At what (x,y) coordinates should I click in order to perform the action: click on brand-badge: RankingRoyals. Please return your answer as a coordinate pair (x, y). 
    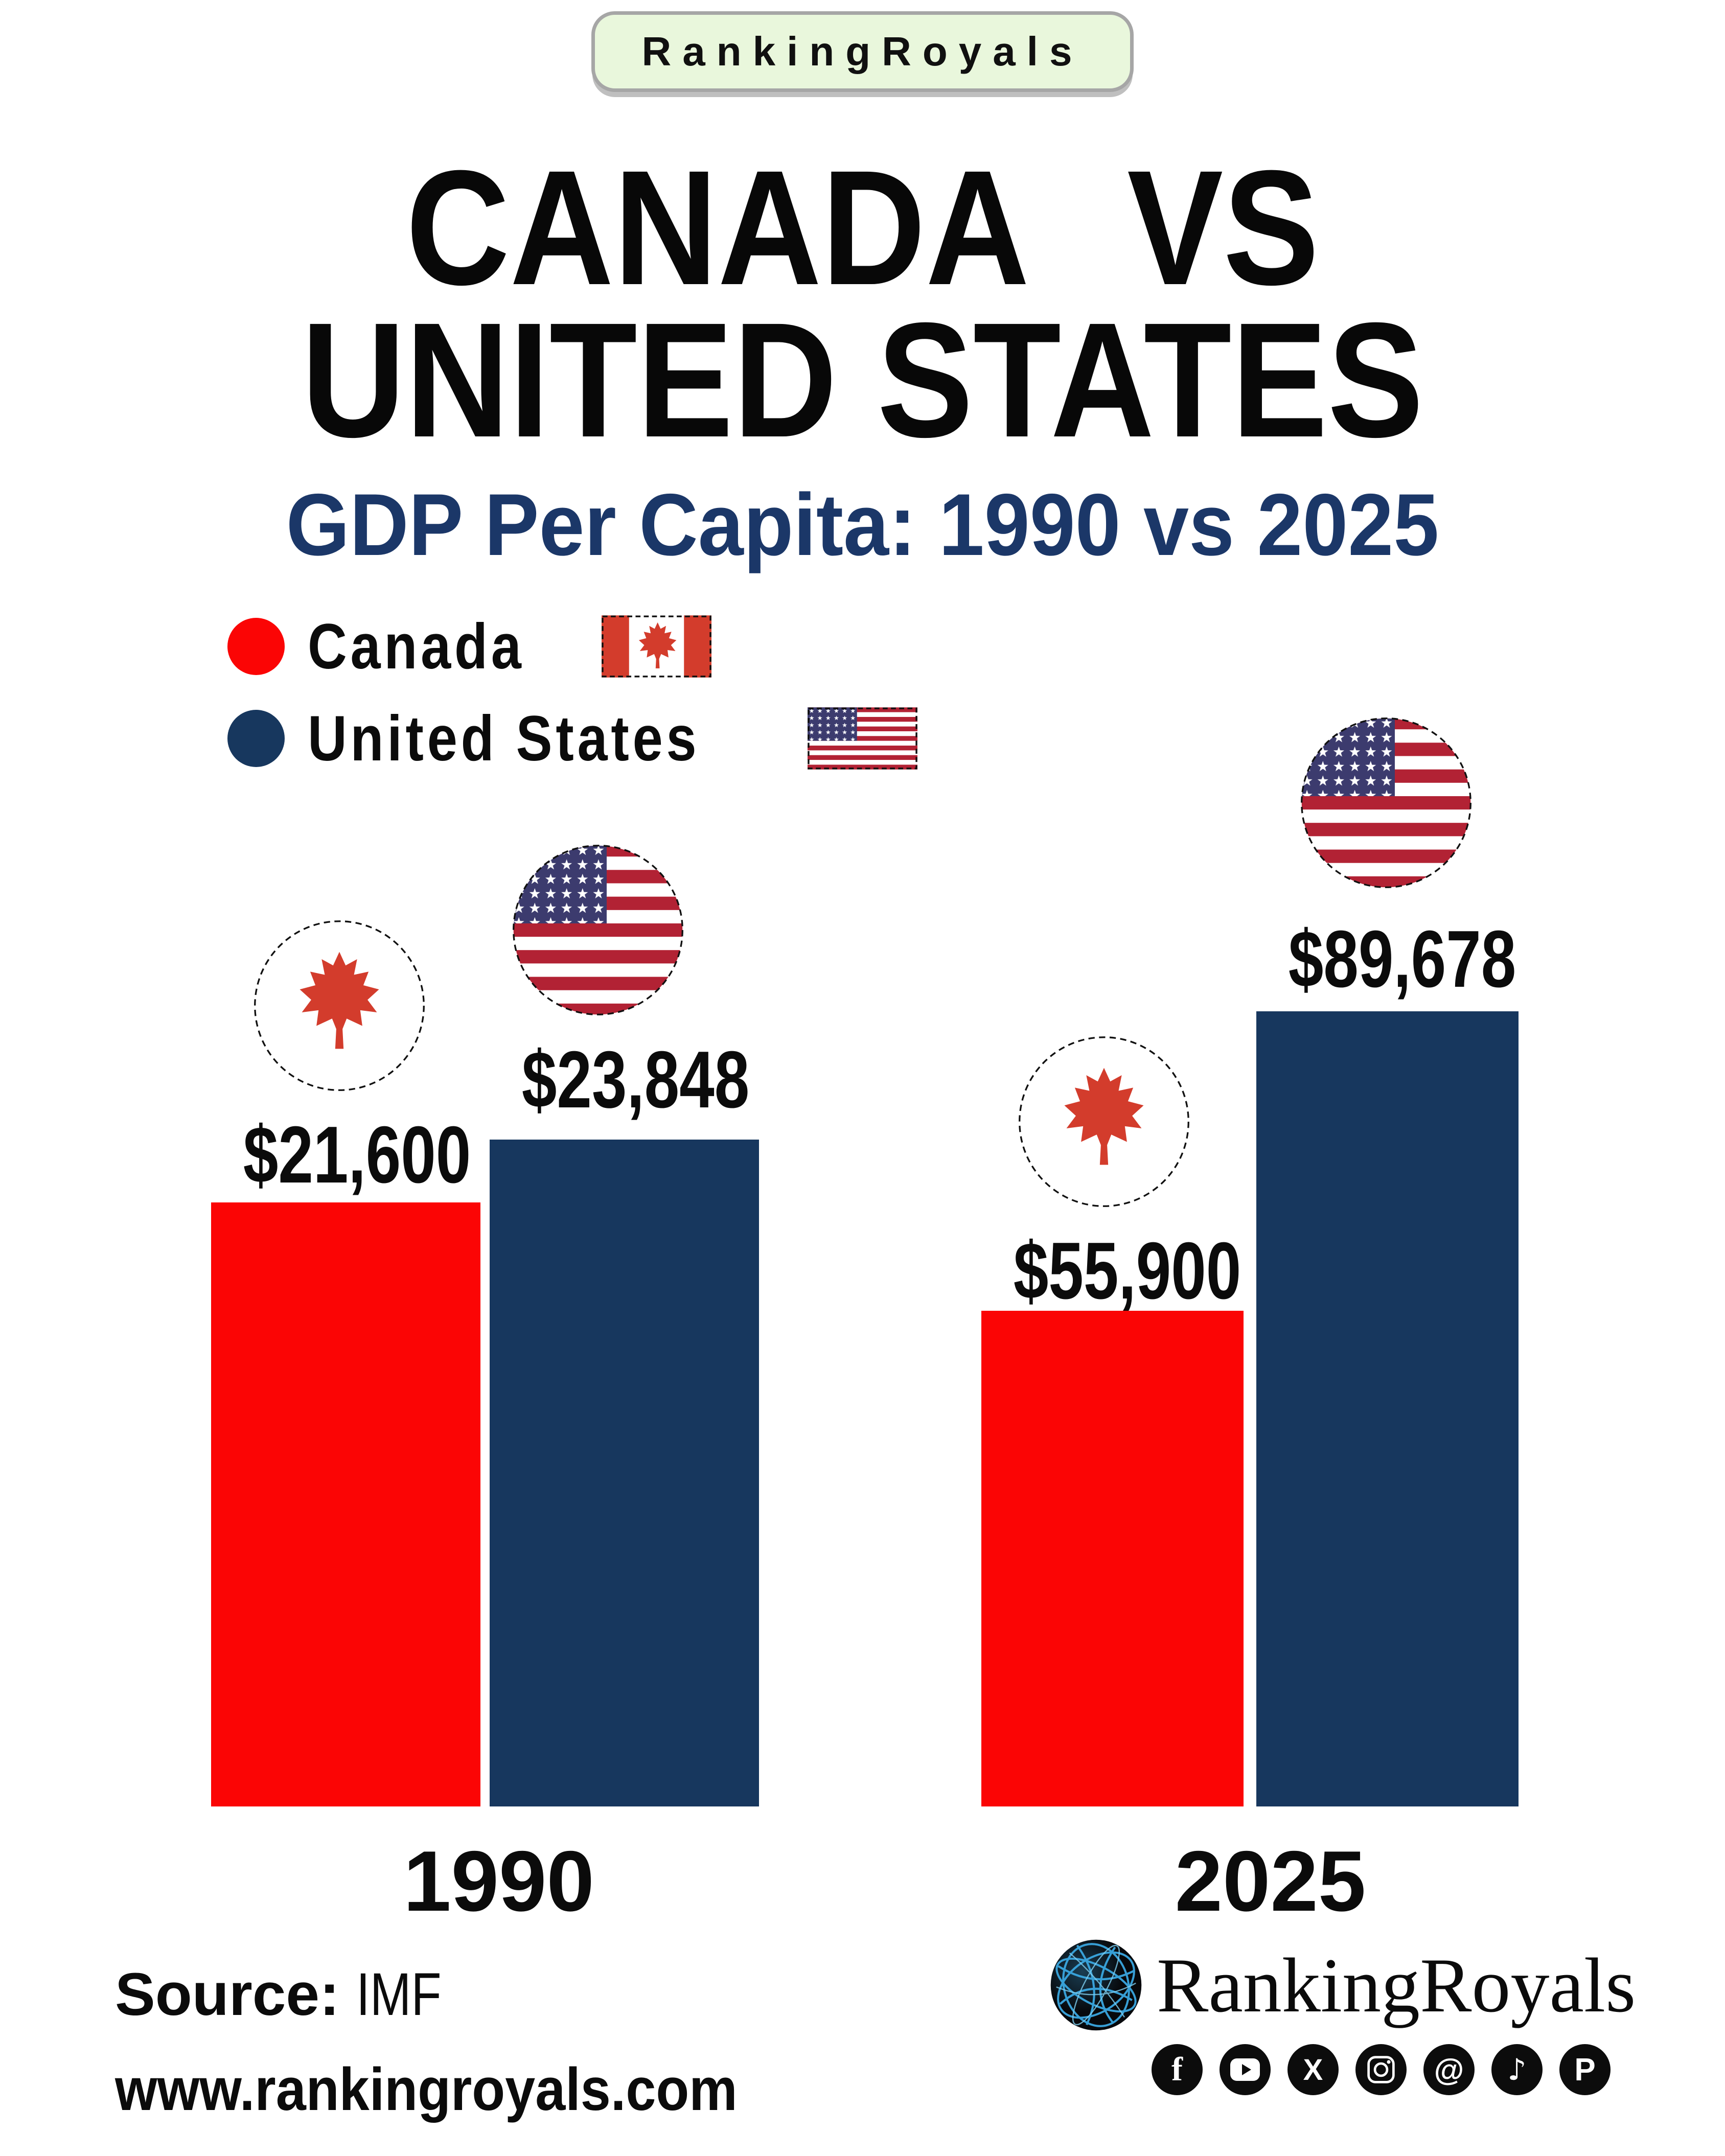
    Looking at the image, I should click on (862, 51).